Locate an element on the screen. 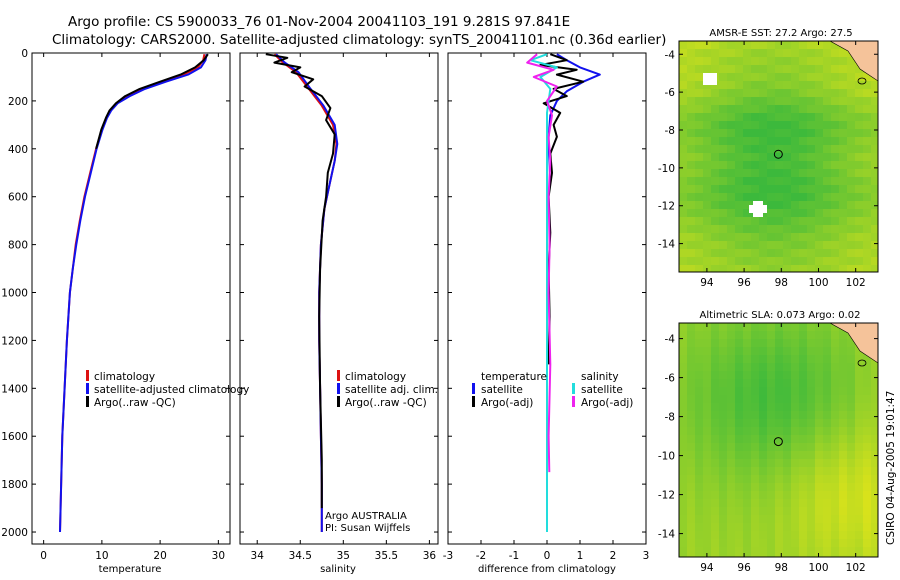 This screenshot has height=580, width=900. lat-tick-label: -4 is located at coordinates (670, 55).